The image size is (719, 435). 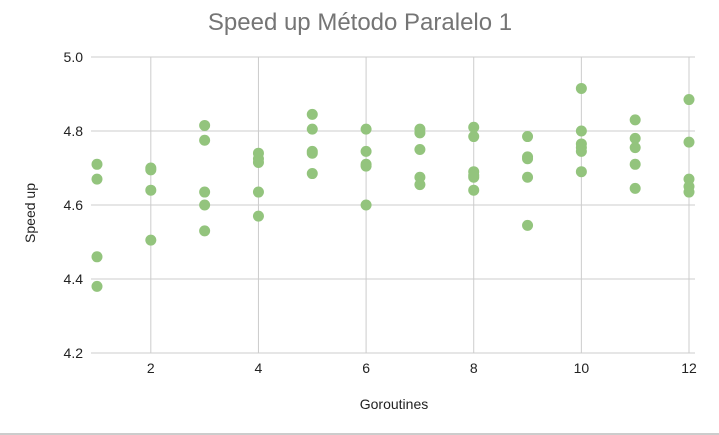 I want to click on y-tick-label: 4.2, so click(x=74, y=353).